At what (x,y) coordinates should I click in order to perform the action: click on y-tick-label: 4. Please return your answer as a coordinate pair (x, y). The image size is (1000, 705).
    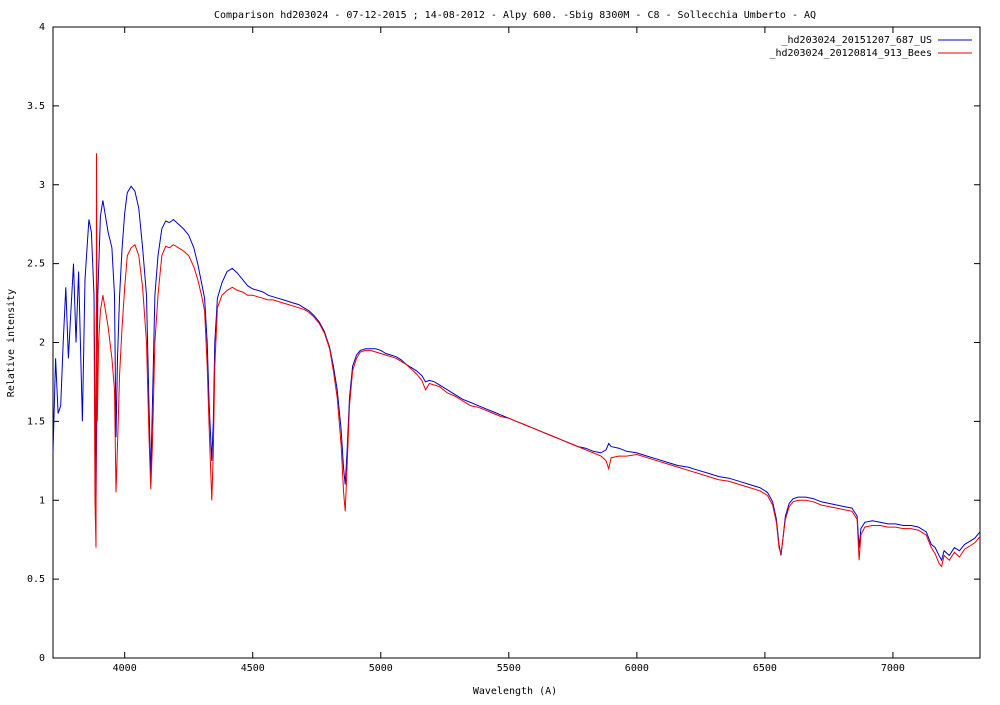
    Looking at the image, I should click on (42, 27).